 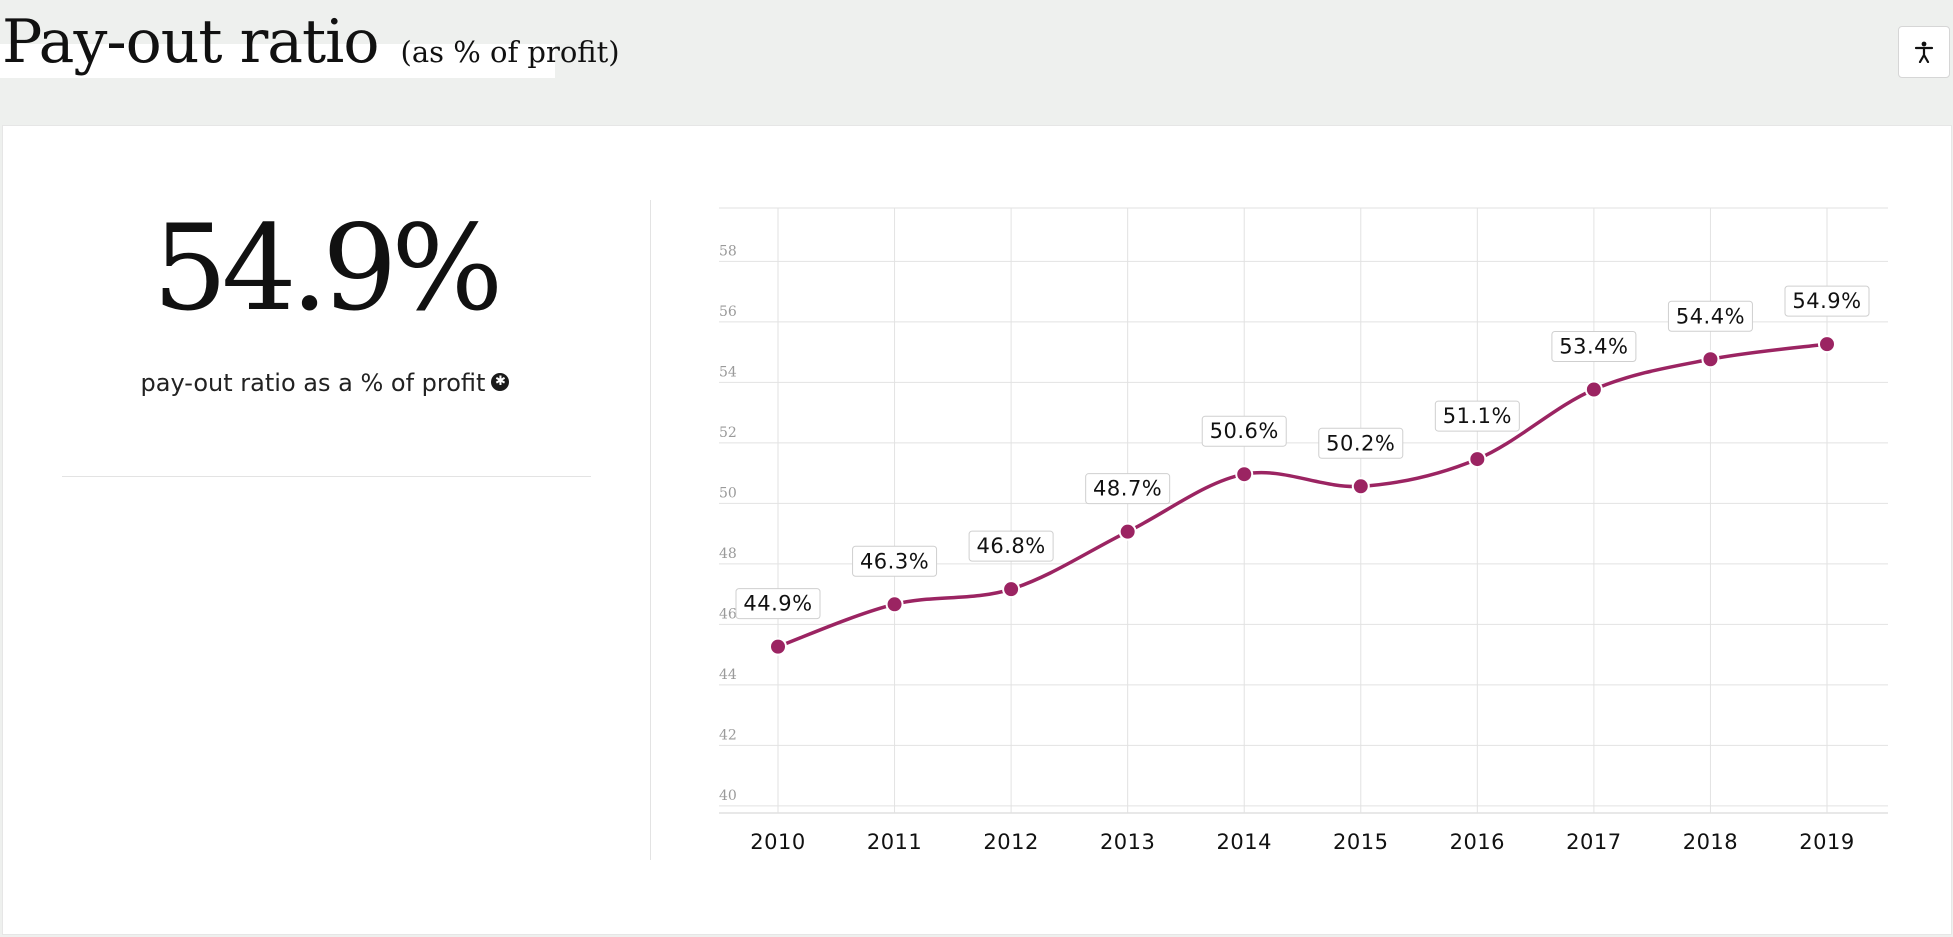 I want to click on y-tick-label: 48, so click(x=728, y=554).